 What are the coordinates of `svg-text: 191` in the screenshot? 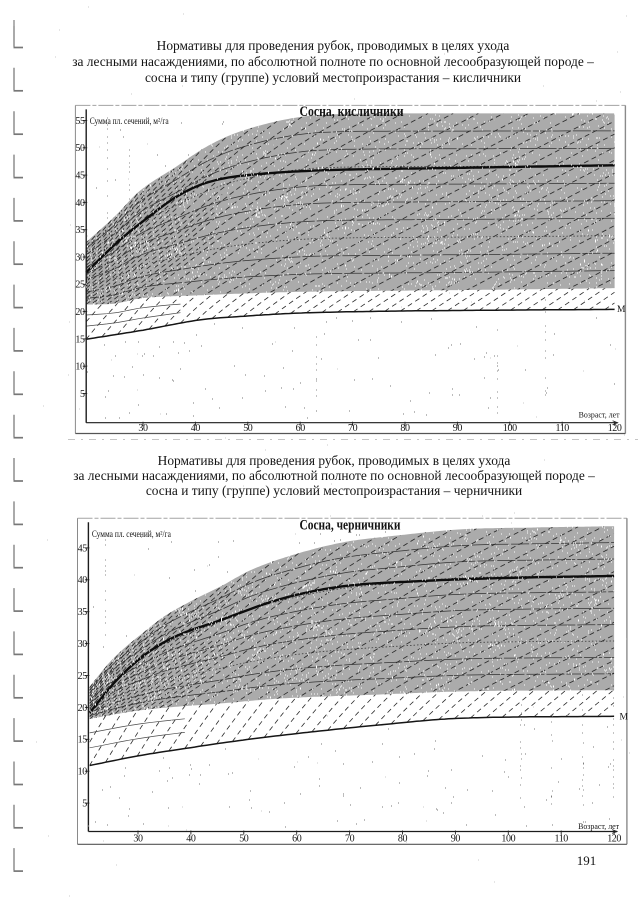 It's located at (587, 860).